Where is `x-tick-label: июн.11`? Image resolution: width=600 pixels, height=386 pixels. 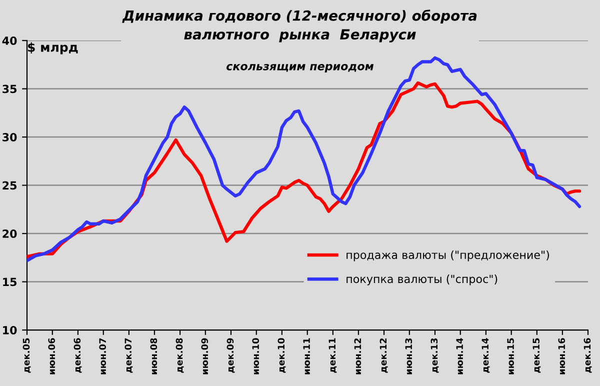 x-tick-label: июн.11 is located at coordinates (306, 356).